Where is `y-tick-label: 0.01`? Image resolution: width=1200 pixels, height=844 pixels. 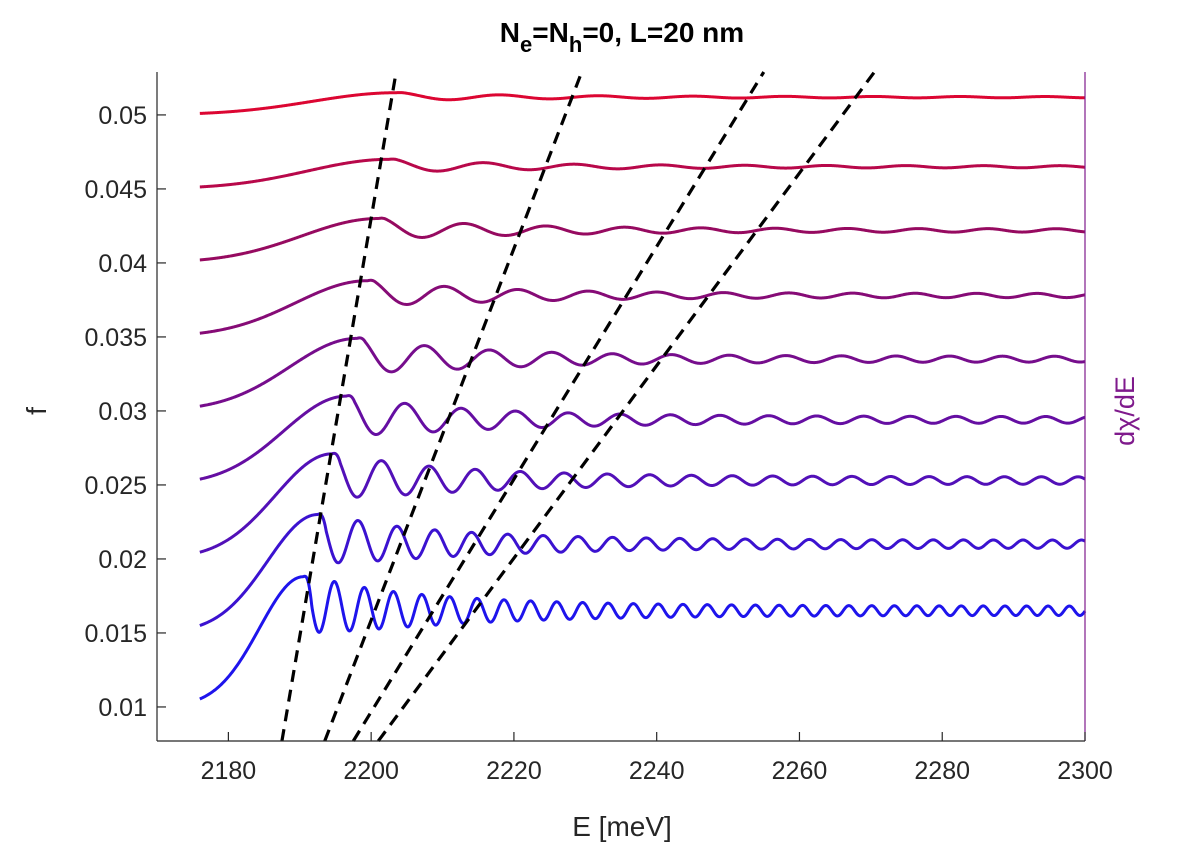 y-tick-label: 0.01 is located at coordinates (122, 708).